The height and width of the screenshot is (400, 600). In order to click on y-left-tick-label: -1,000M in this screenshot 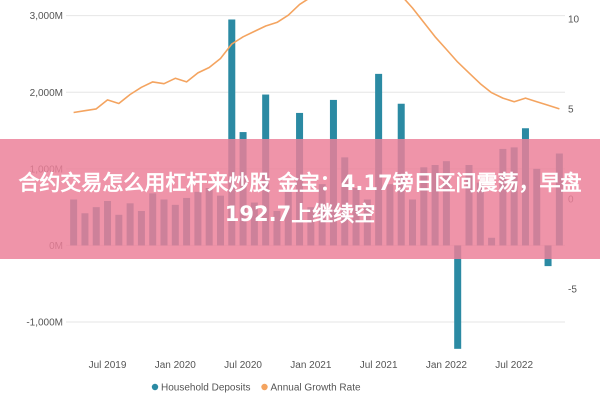, I will do `click(44, 323)`.